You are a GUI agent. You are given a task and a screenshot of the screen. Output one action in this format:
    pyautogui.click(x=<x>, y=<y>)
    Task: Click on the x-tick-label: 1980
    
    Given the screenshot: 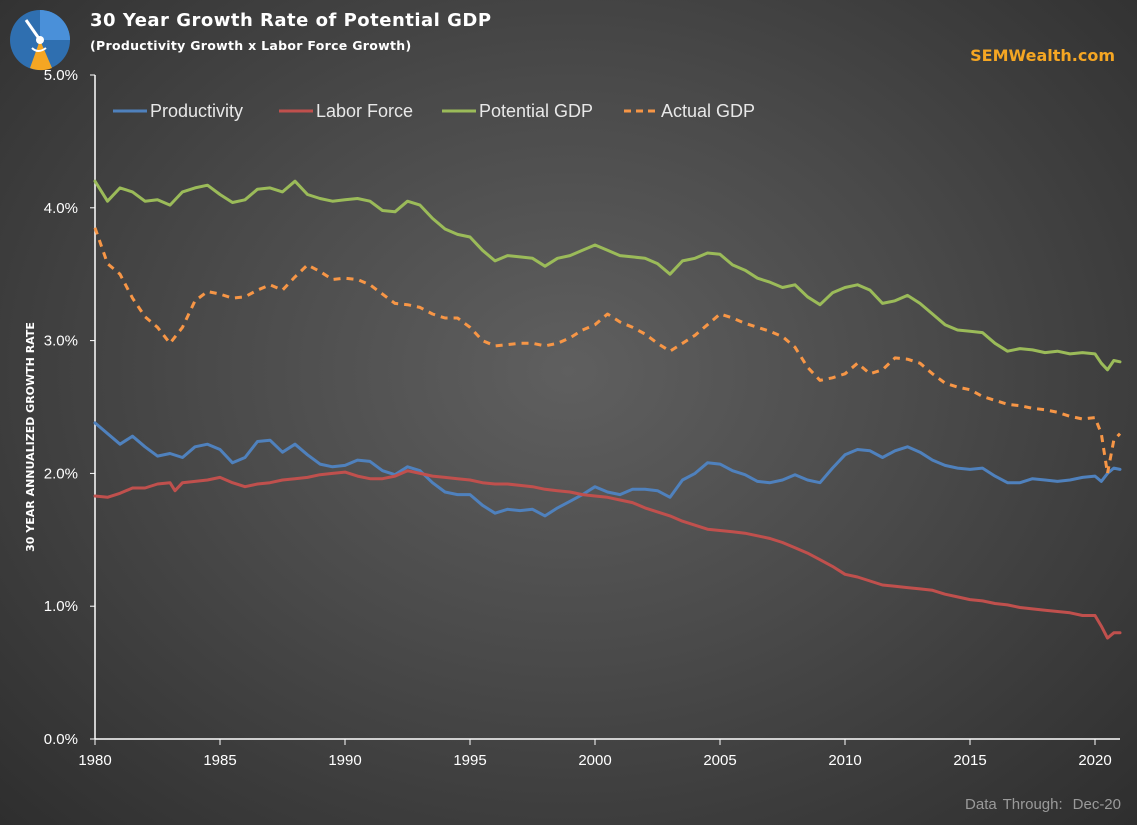 What is the action you would take?
    pyautogui.click(x=94, y=760)
    